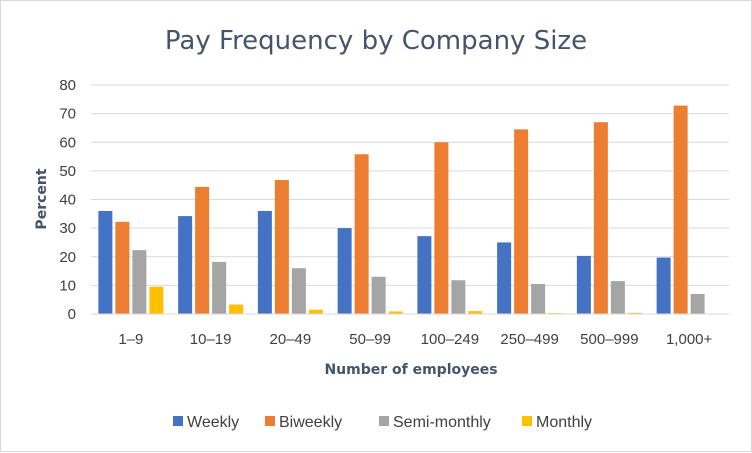 This screenshot has width=752, height=453. I want to click on legend-item-weekly: Weekly, so click(206, 422).